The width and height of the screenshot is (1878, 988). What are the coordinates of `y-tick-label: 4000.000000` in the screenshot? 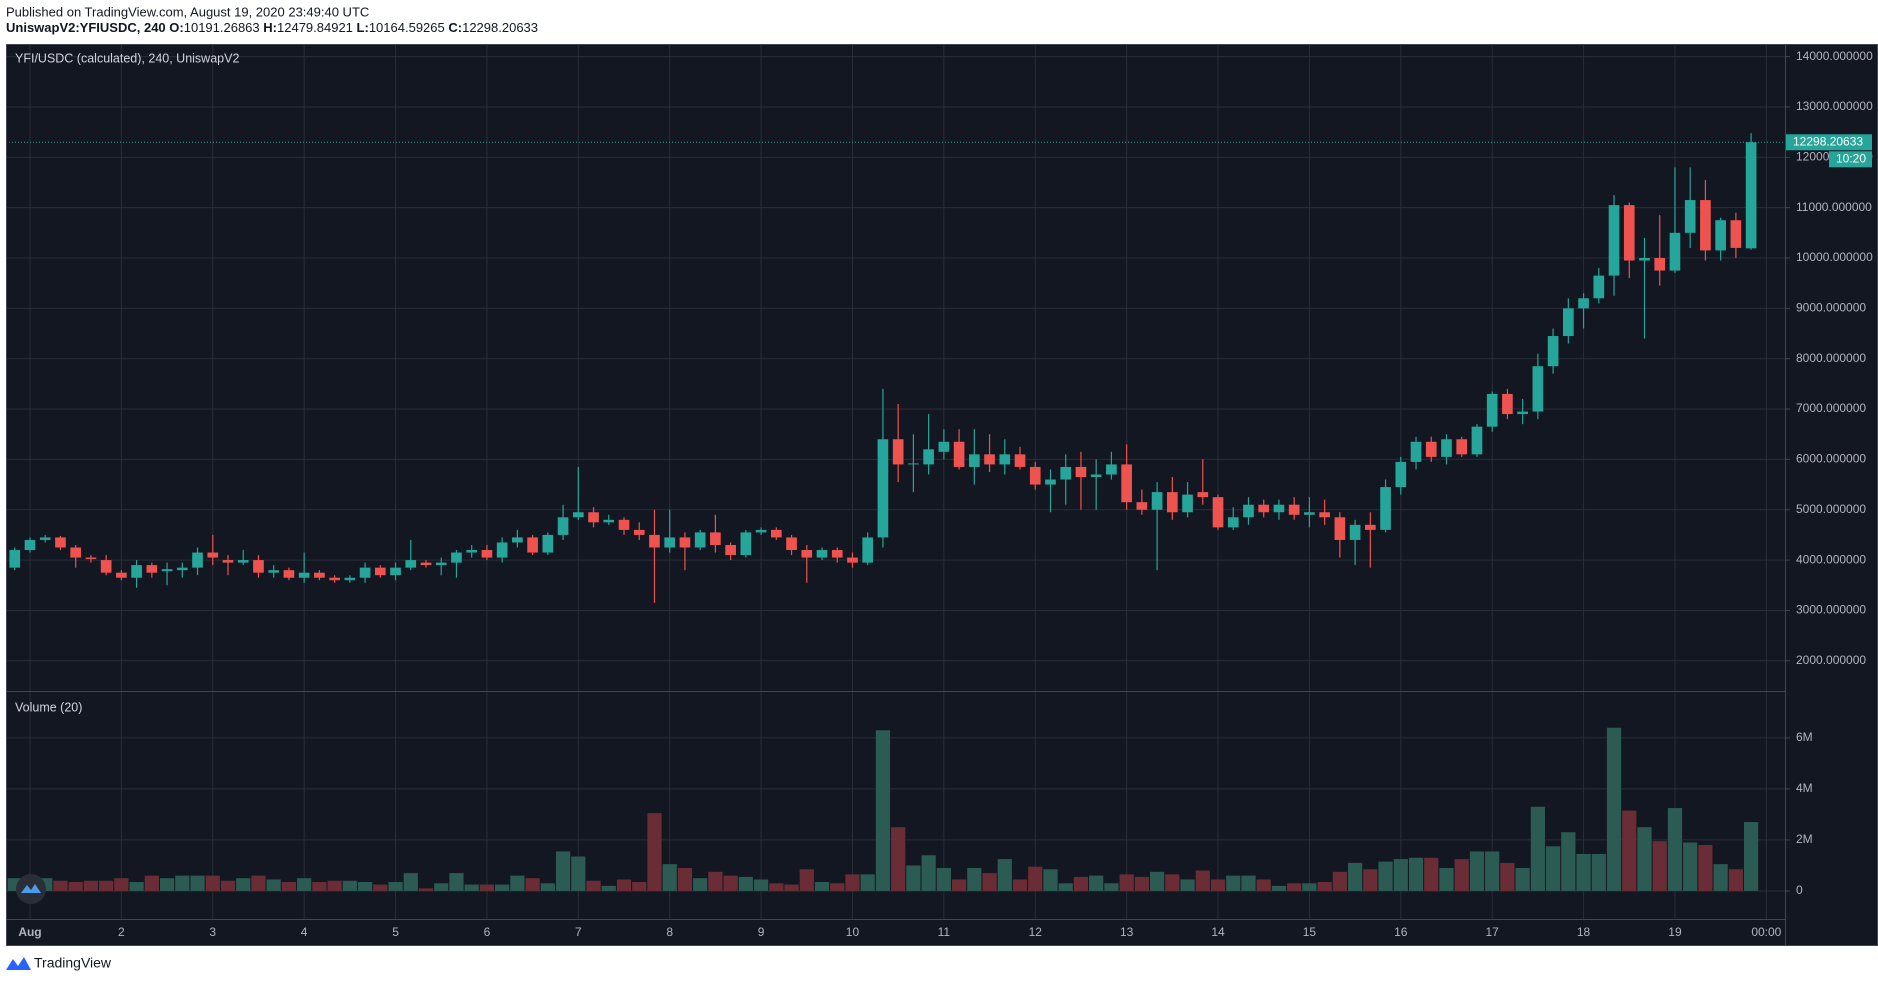 It's located at (1831, 559).